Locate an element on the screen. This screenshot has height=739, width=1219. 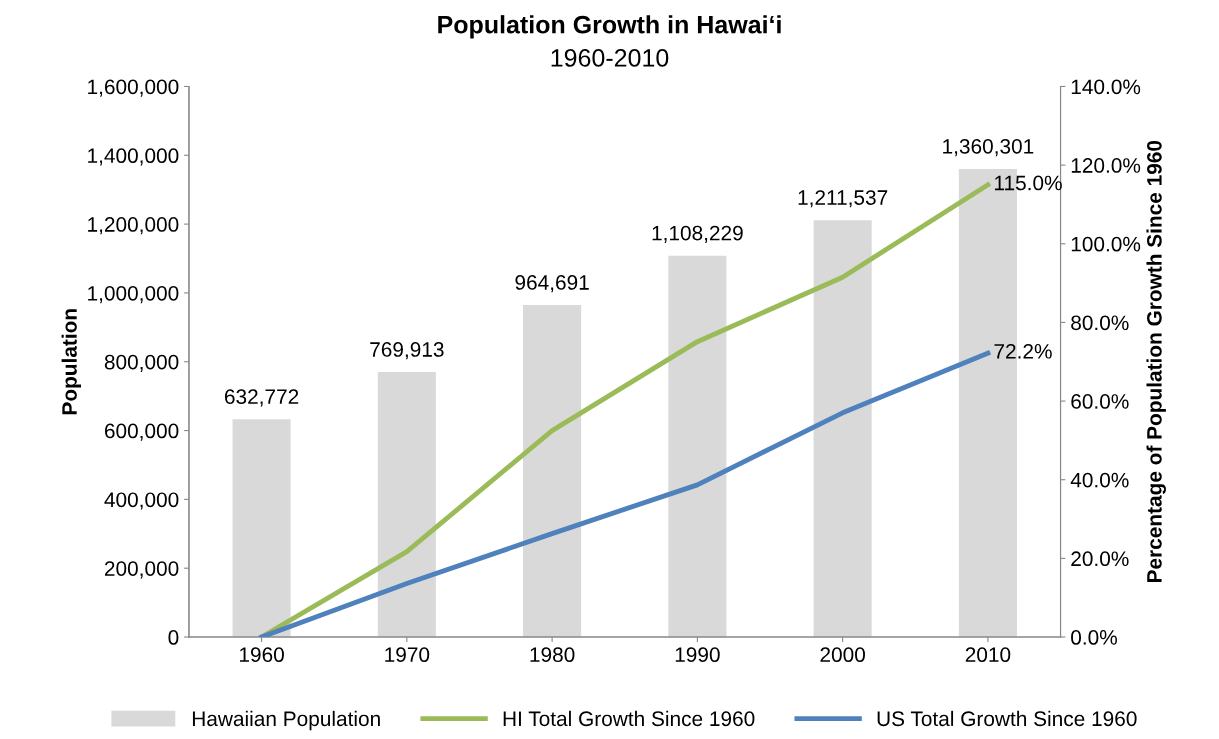
data-label: 72.2% is located at coordinates (1023, 351).